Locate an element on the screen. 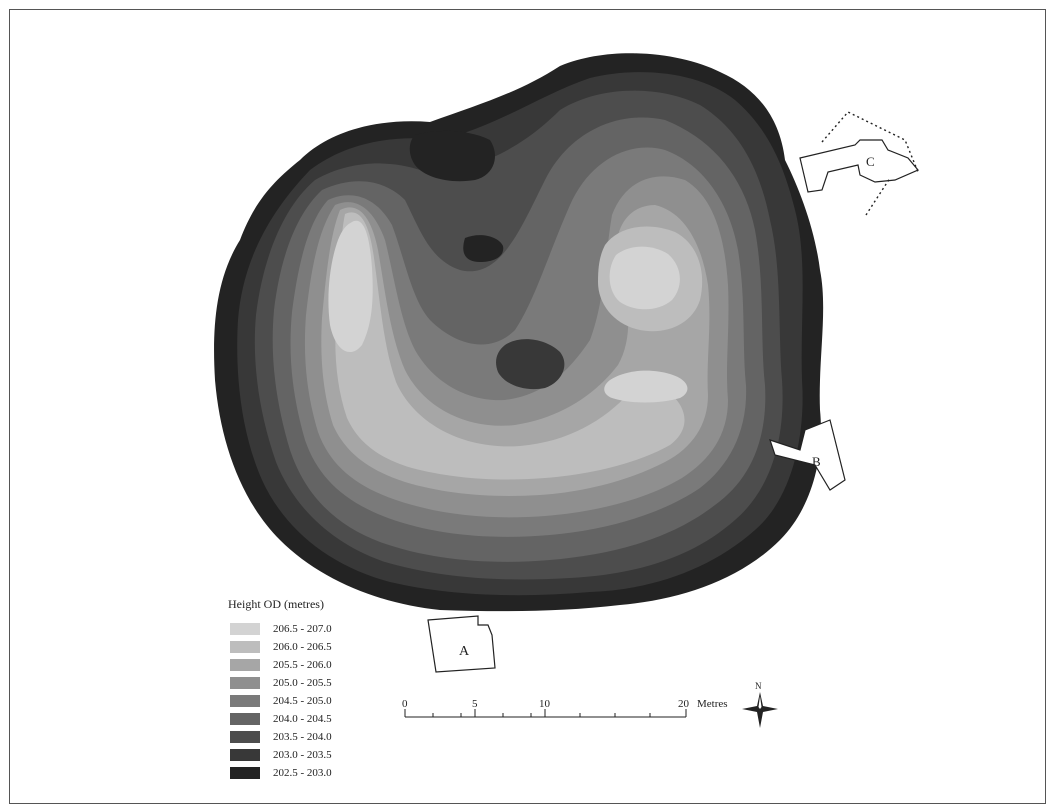 The height and width of the screenshot is (807, 1057). legend-item: 206.0 - 206.5 is located at coordinates (329, 647).